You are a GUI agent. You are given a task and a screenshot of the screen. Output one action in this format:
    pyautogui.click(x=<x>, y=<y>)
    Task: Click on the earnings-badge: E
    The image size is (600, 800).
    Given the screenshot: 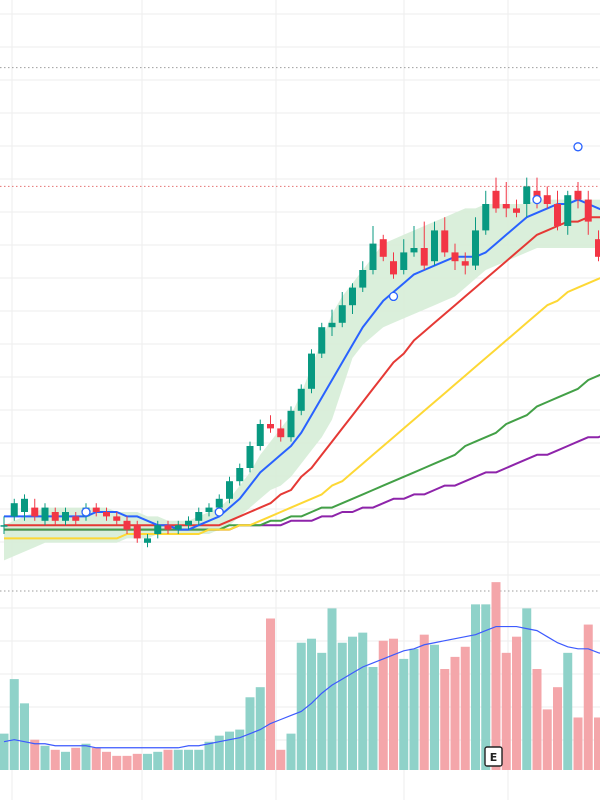 What is the action you would take?
    pyautogui.click(x=493, y=756)
    